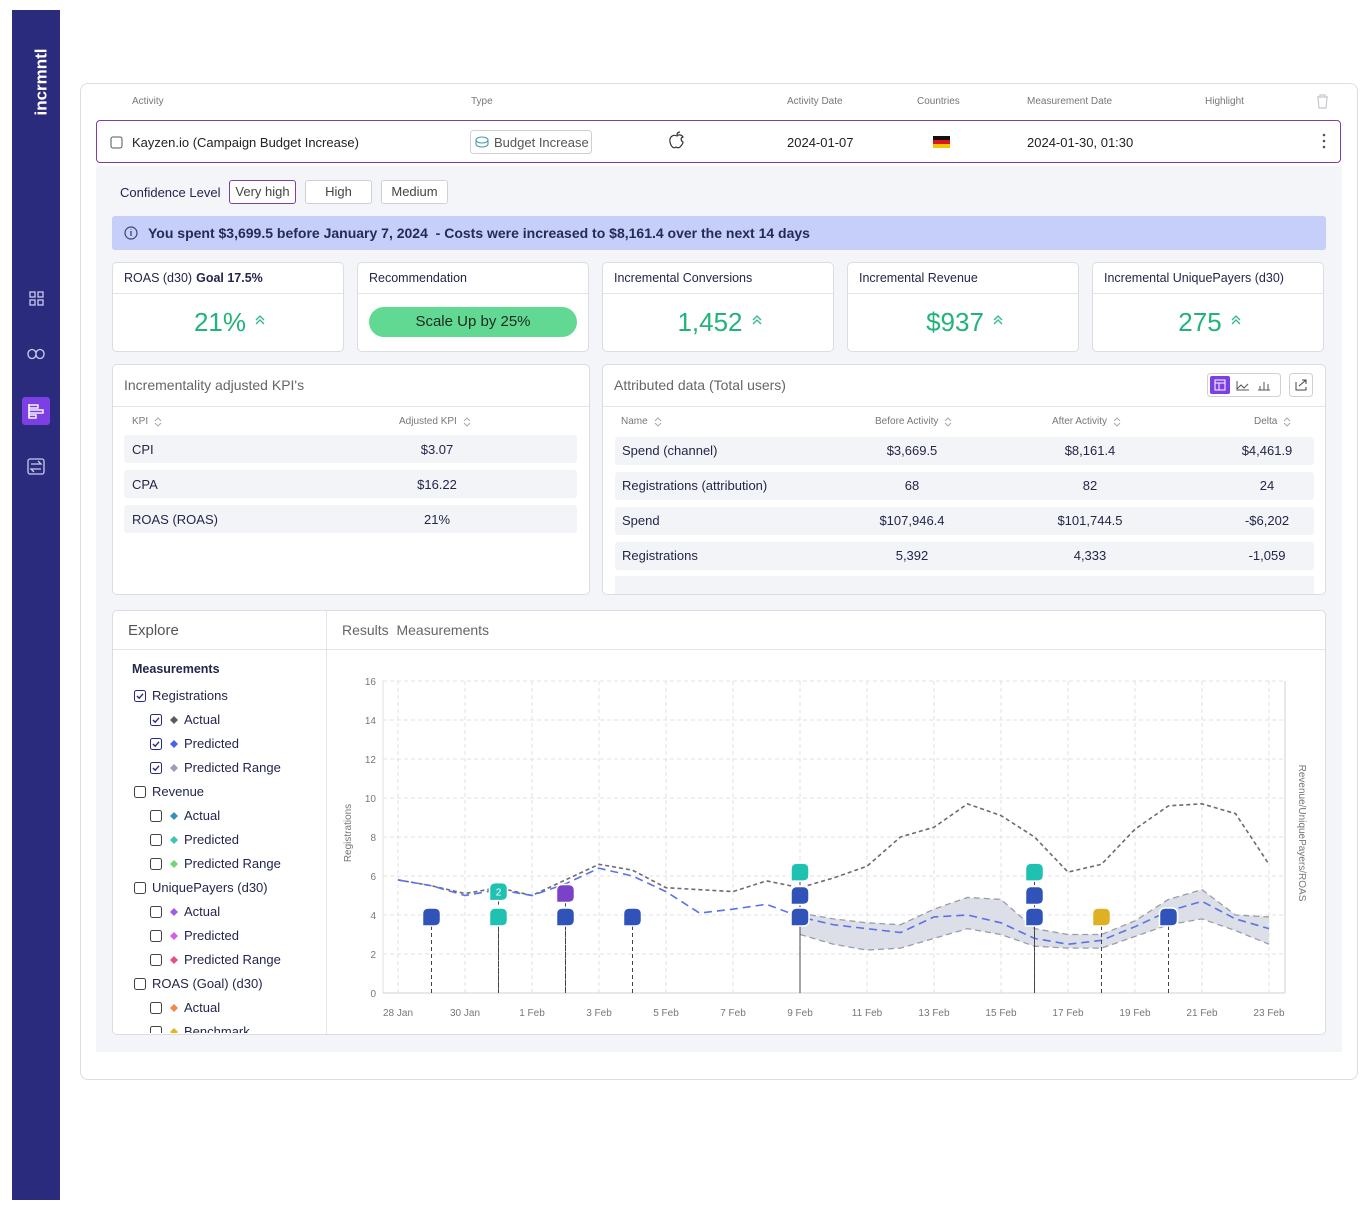 The image size is (1372, 1214). I want to click on kpi-name: CPI, so click(143, 449).